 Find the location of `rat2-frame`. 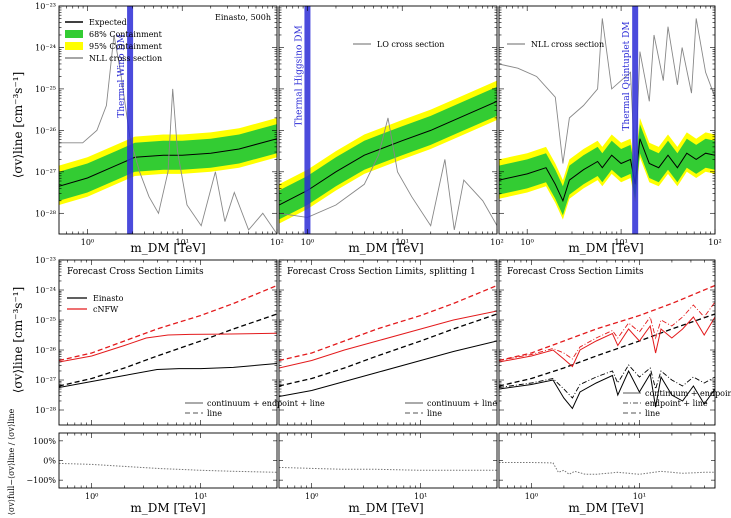

rat2-frame is located at coordinates (607, 460).